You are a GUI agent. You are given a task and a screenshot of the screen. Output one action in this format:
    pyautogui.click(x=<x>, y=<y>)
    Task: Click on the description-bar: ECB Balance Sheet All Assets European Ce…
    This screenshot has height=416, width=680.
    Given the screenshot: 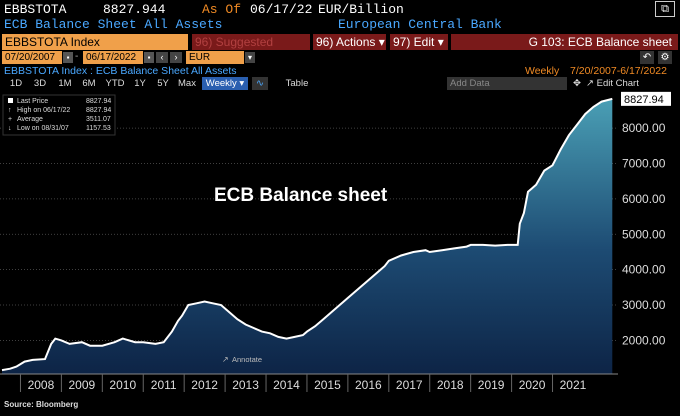 What is the action you would take?
    pyautogui.click(x=340, y=24)
    